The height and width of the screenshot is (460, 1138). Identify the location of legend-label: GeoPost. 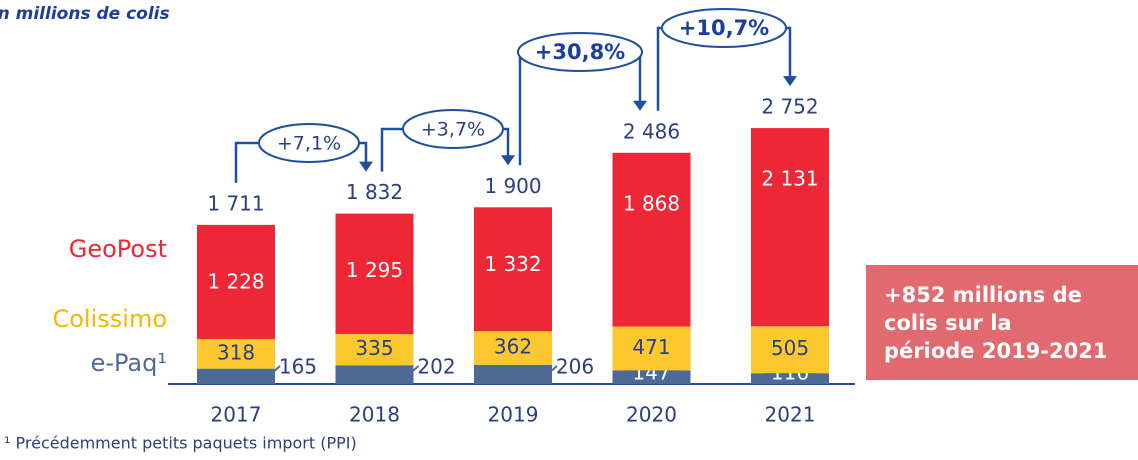
(118, 249).